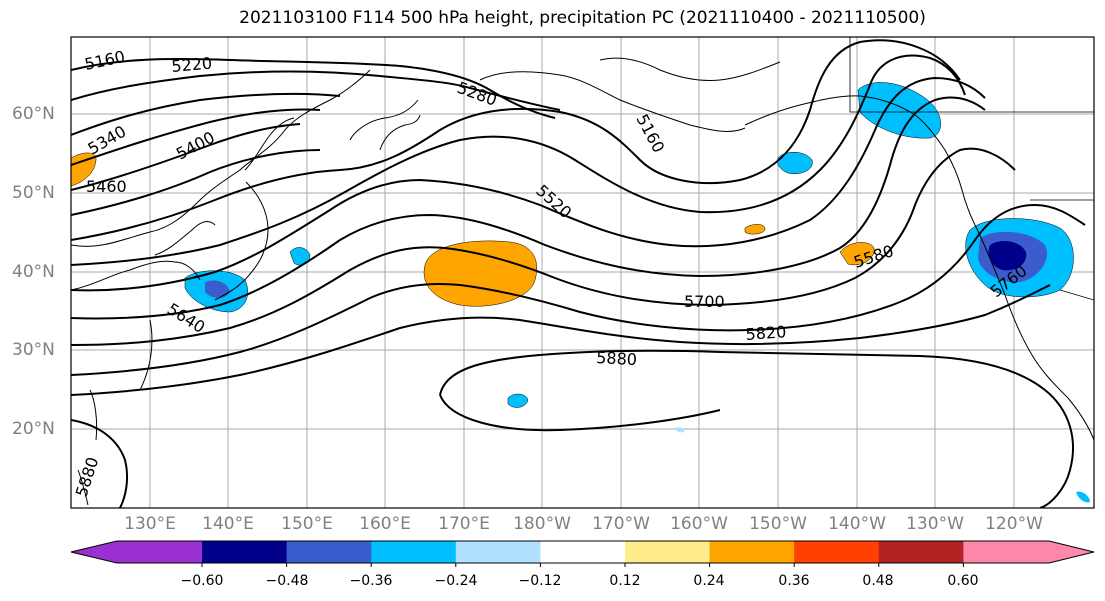  I want to click on lon-label: 170°W, so click(621, 524).